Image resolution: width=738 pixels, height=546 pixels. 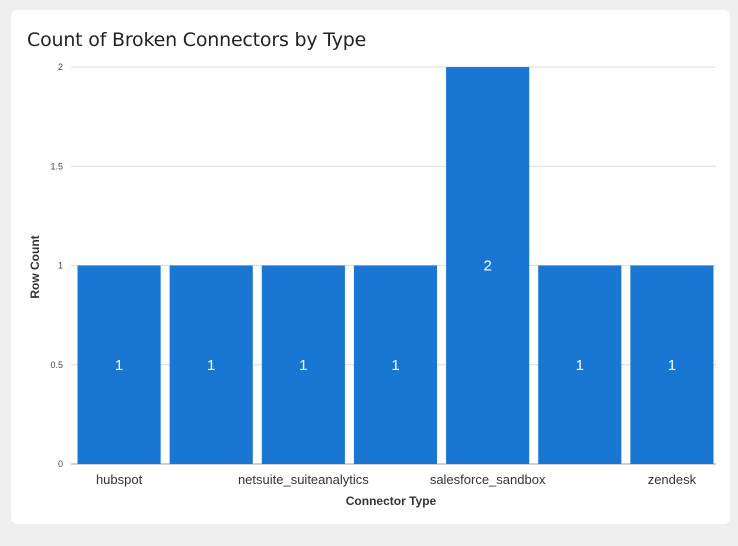 I want to click on x-tick-label: zendesk, so click(x=672, y=479).